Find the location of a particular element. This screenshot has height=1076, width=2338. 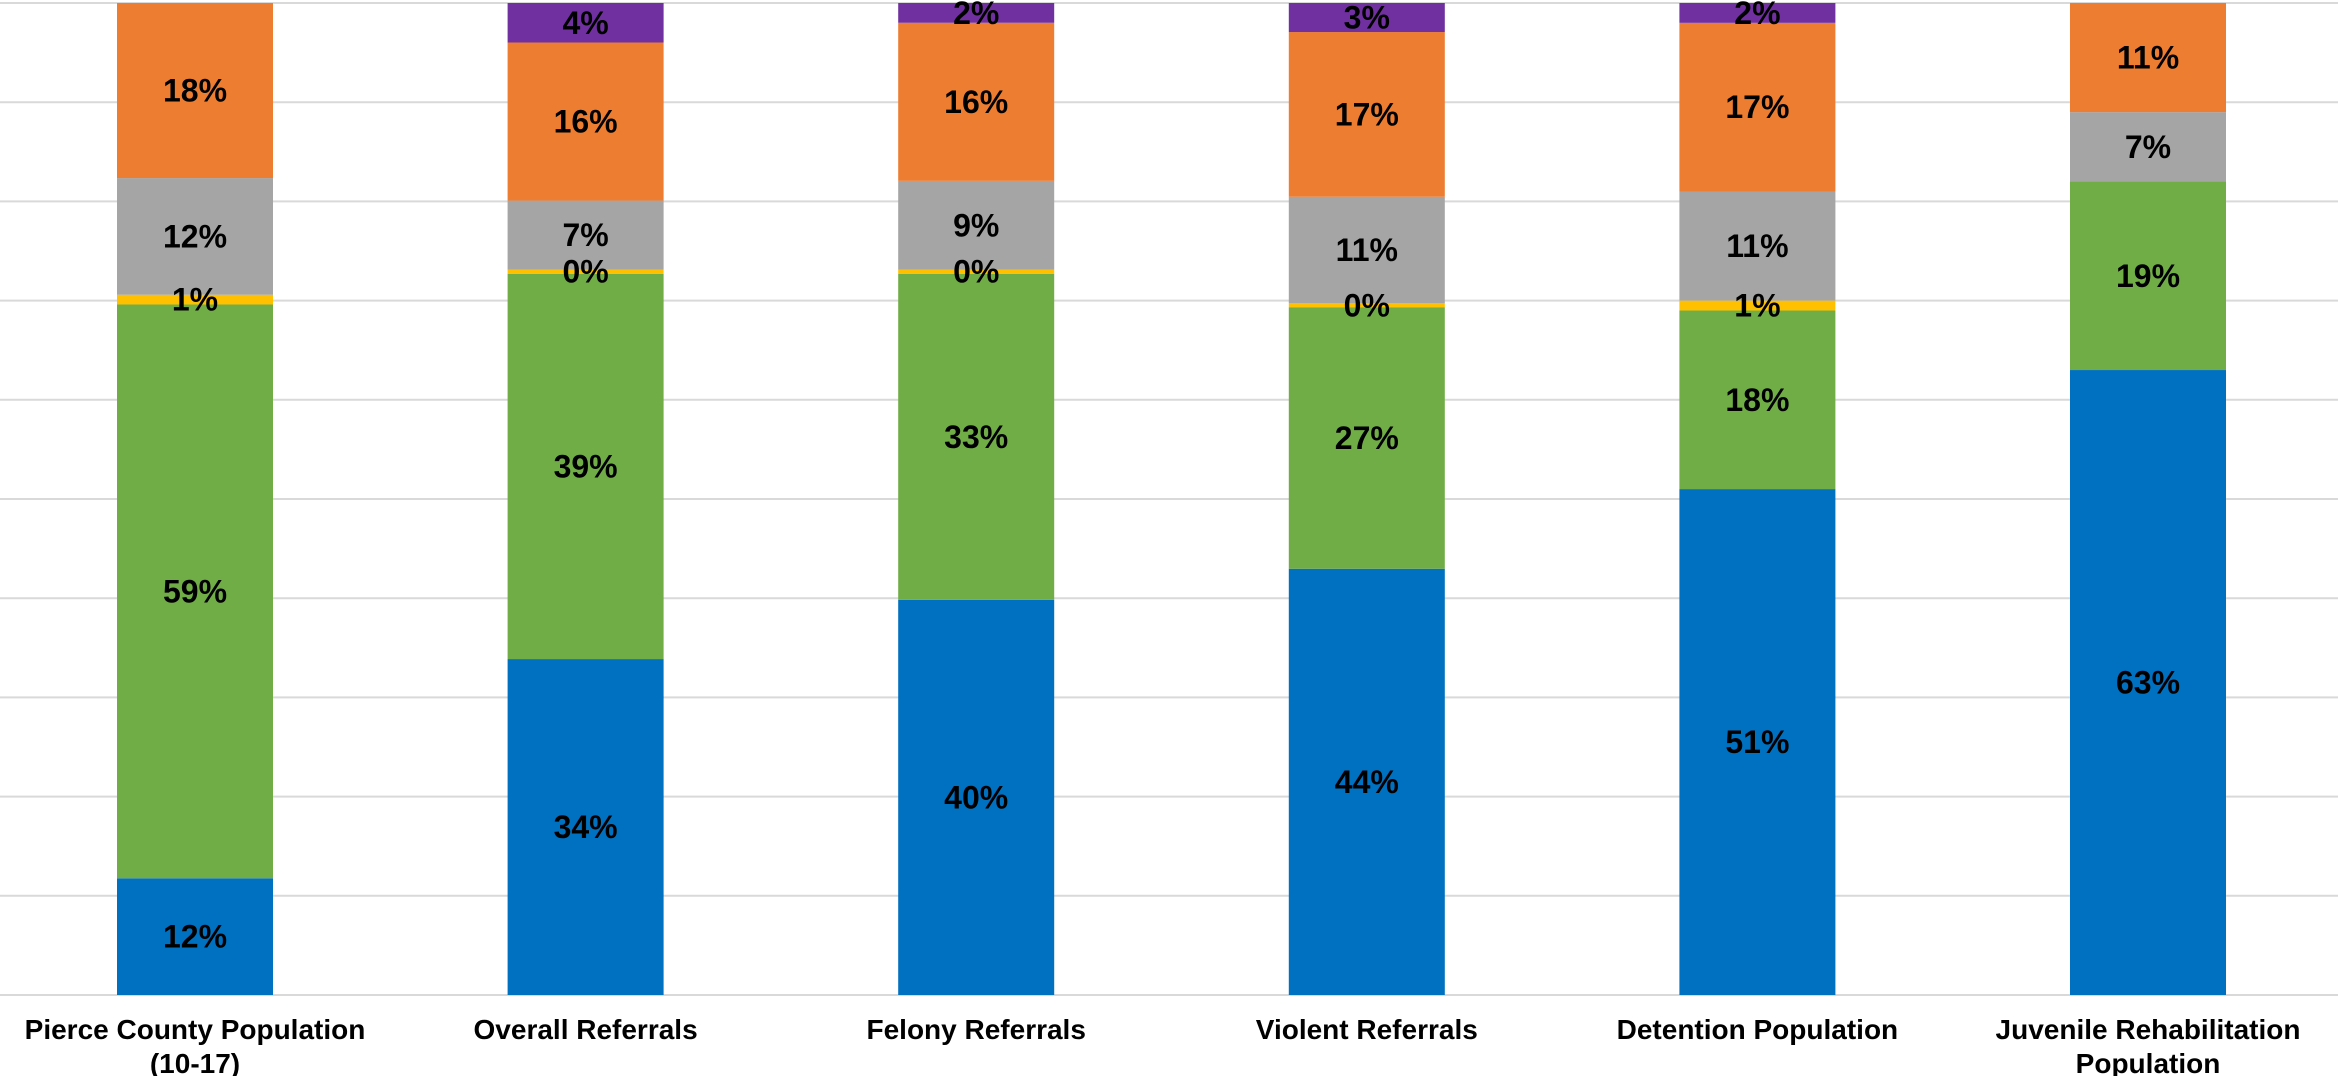

data-label: 63% is located at coordinates (2148, 683).